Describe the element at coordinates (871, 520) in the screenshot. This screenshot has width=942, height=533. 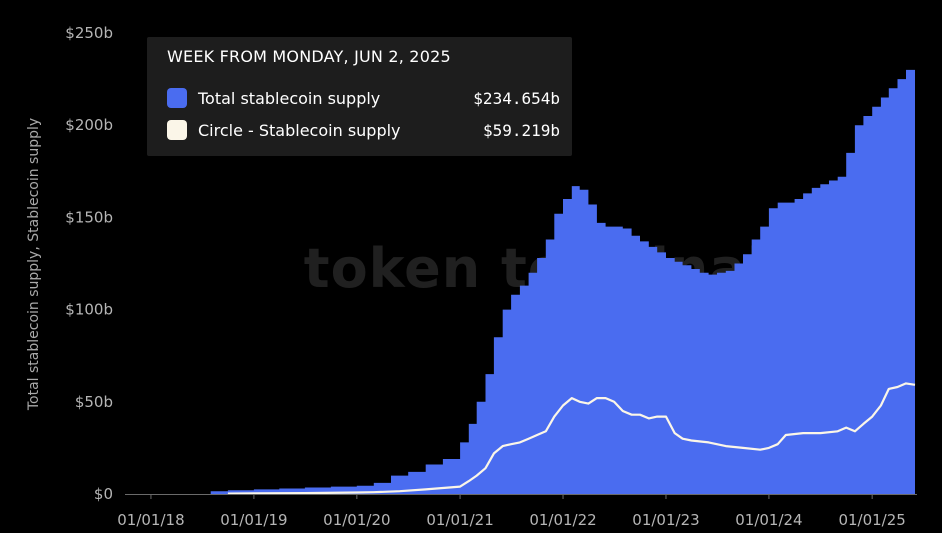
I see `x-tick-label: 01/01/25` at that location.